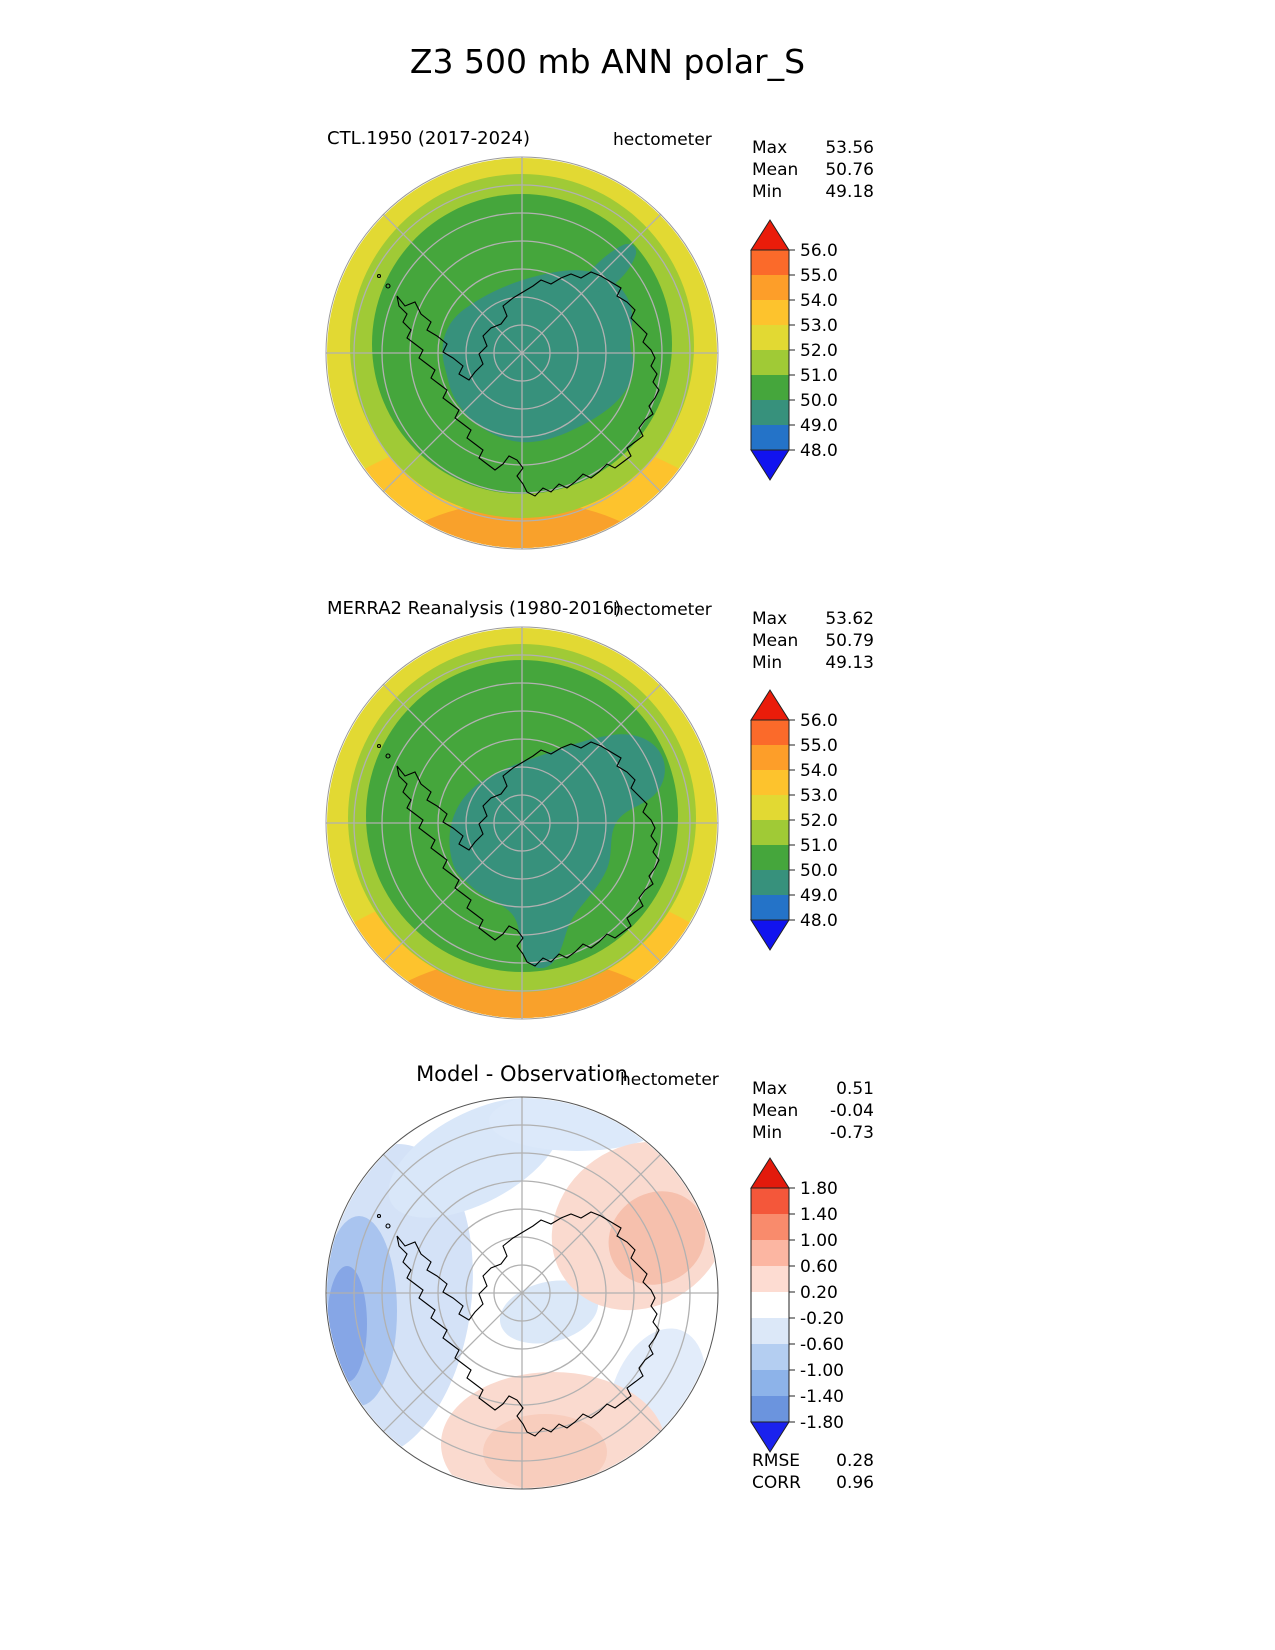 This screenshot has width=1275, height=1650. I want to click on stat-row: Mean 50.76, so click(813, 170).